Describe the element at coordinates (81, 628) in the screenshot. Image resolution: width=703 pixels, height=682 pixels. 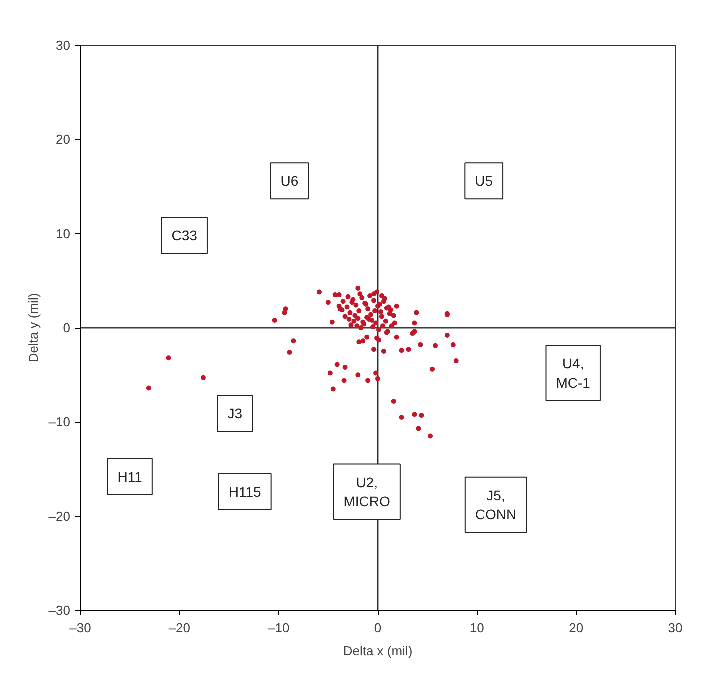
I see `x-tick-label: –30` at that location.